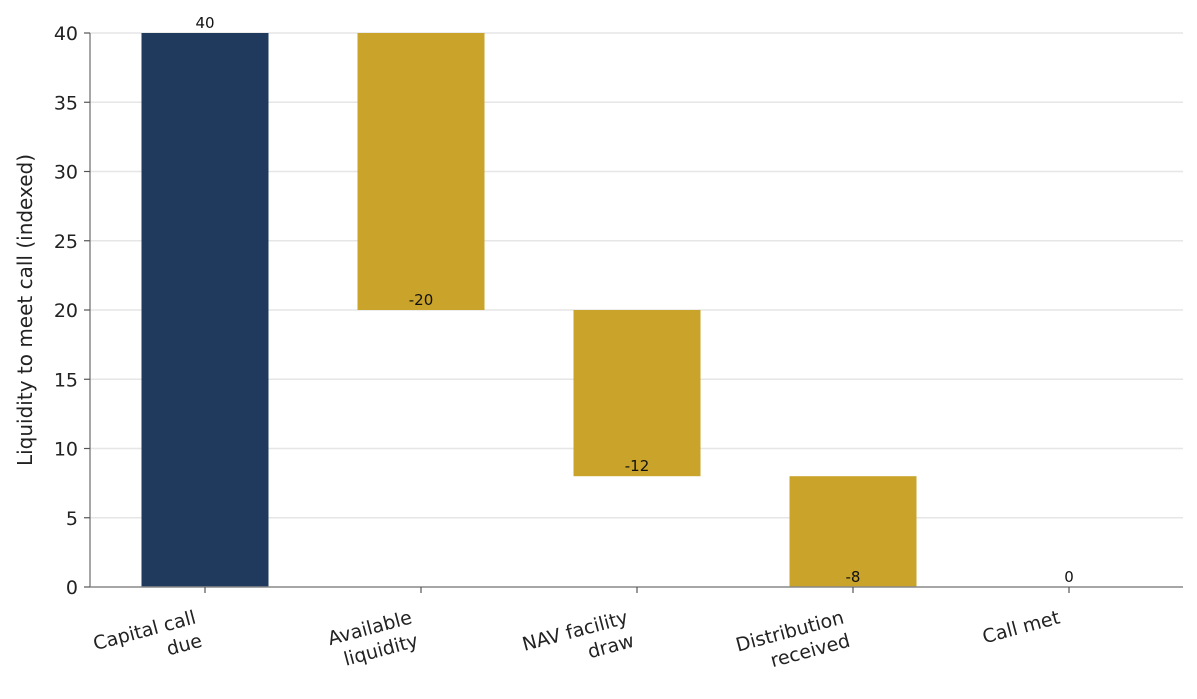 Image resolution: width=1197 pixels, height=699 pixels. I want to click on y-tick-label: 15, so click(66, 380).